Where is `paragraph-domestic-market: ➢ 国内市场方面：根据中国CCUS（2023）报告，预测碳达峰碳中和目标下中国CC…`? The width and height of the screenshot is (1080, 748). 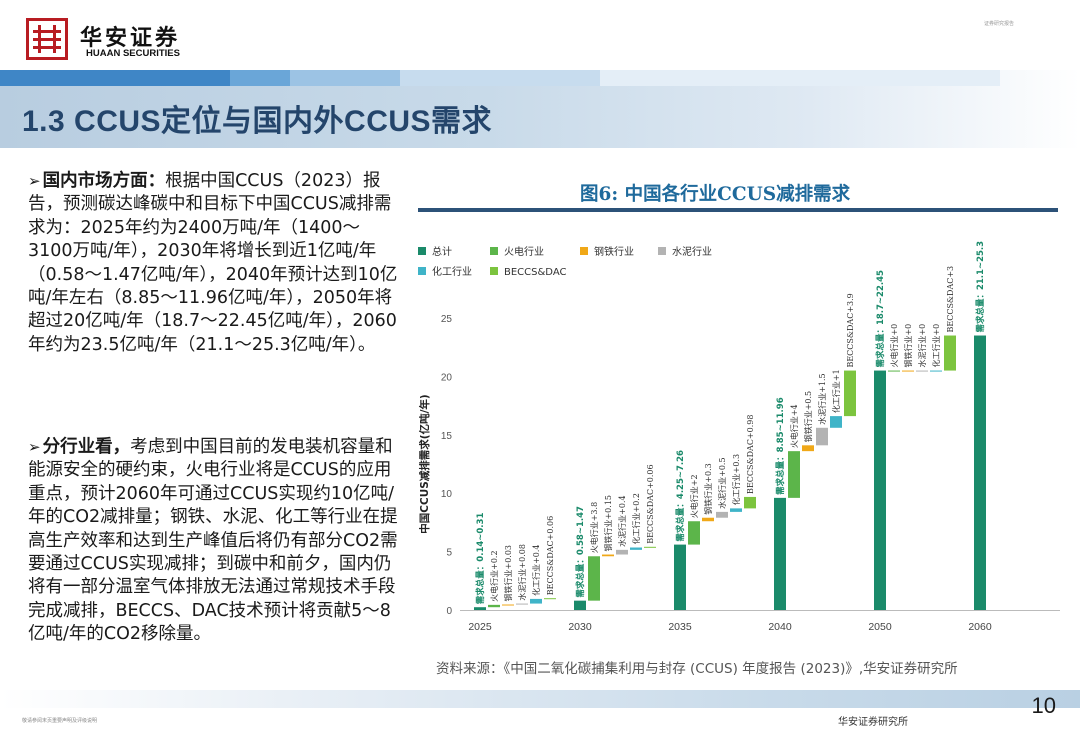
paragraph-domestic-market: ➢ 国内市场方面：根据中国CCUS（2023）报告，预测碳达峰碳中和目标下中国CC… is located at coordinates (214, 263).